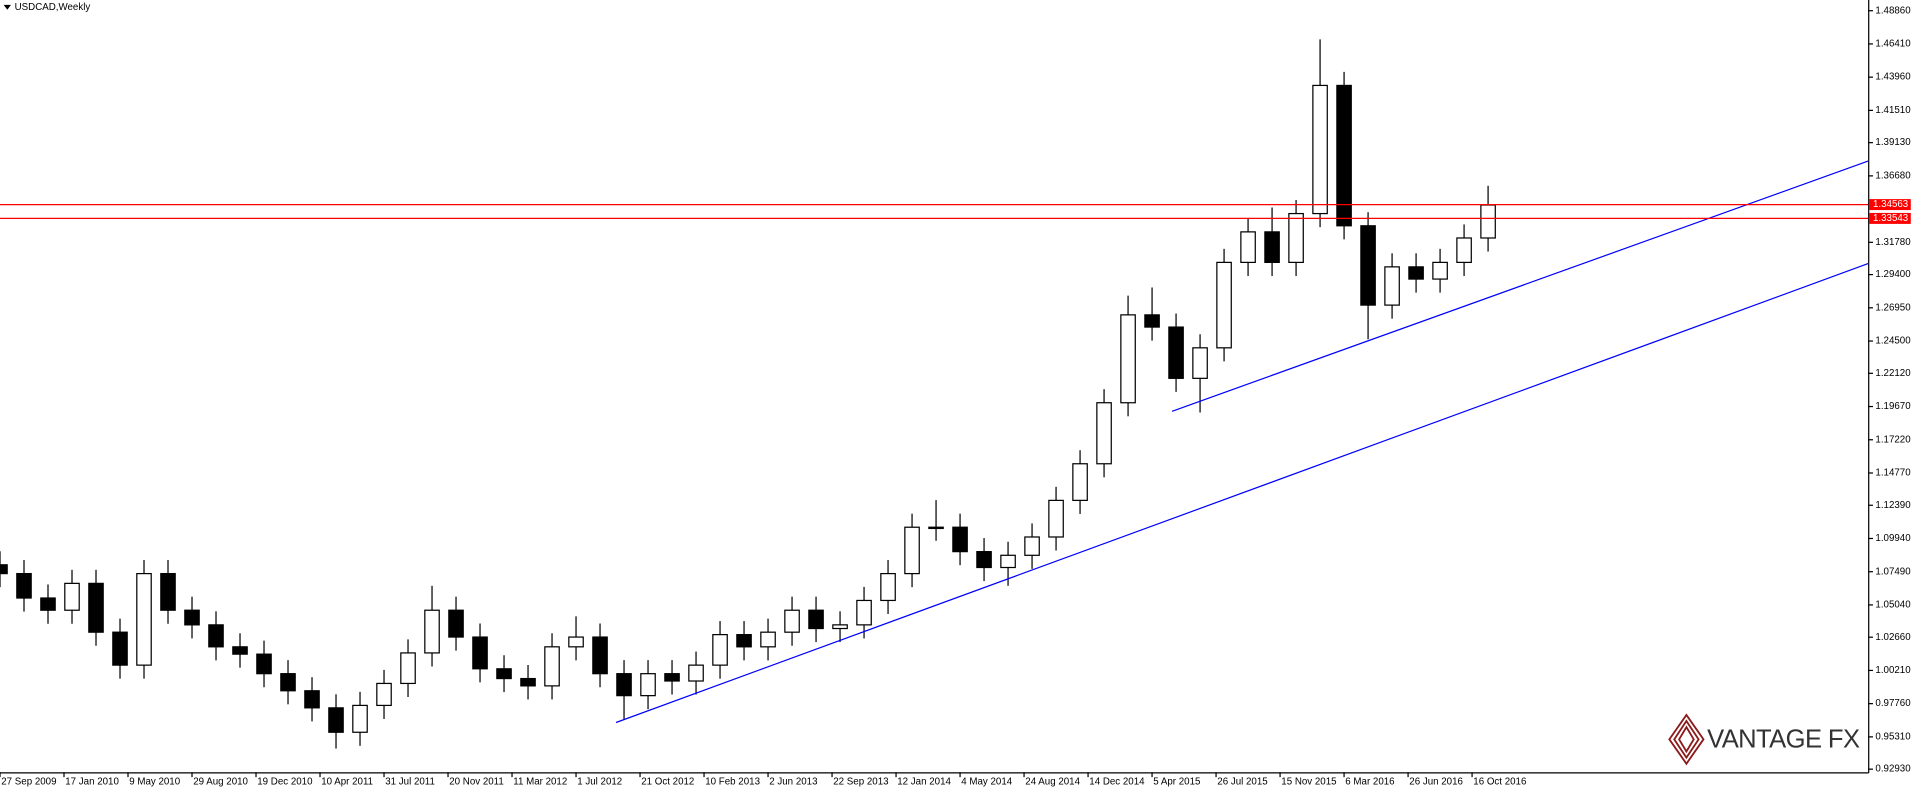 This screenshot has width=1912, height=793. I want to click on y-tick-label: 0.97760, so click(1893, 703).